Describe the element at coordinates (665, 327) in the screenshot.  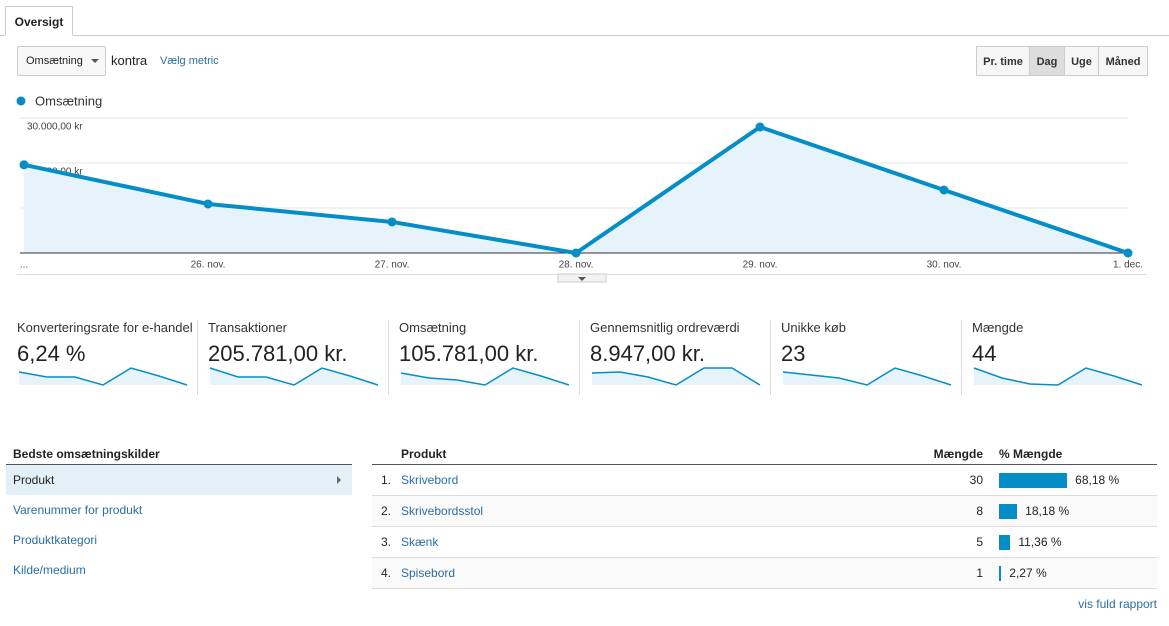
I see `card-label: Gennemsnitlig ordreværdi` at that location.